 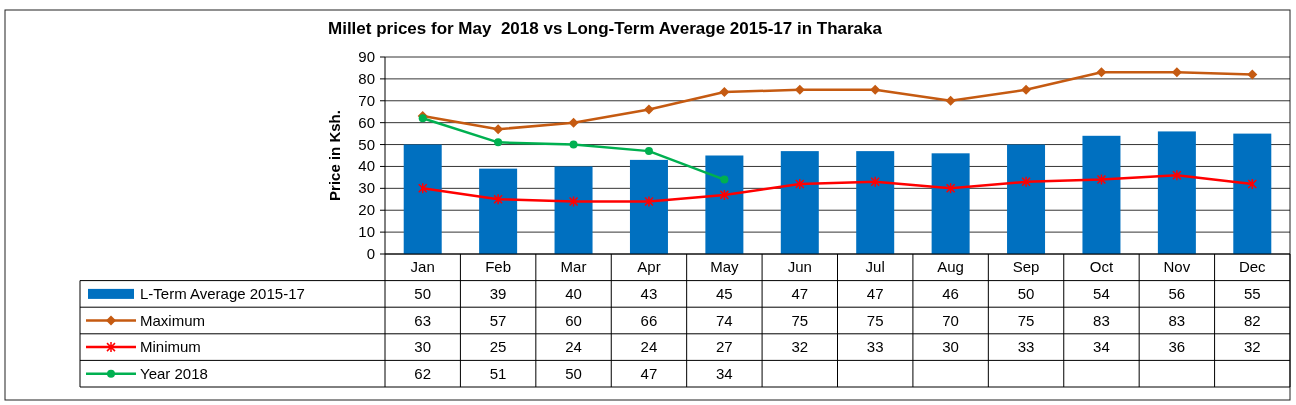 I want to click on y-axis-title: Price in Ksh., so click(x=334, y=155).